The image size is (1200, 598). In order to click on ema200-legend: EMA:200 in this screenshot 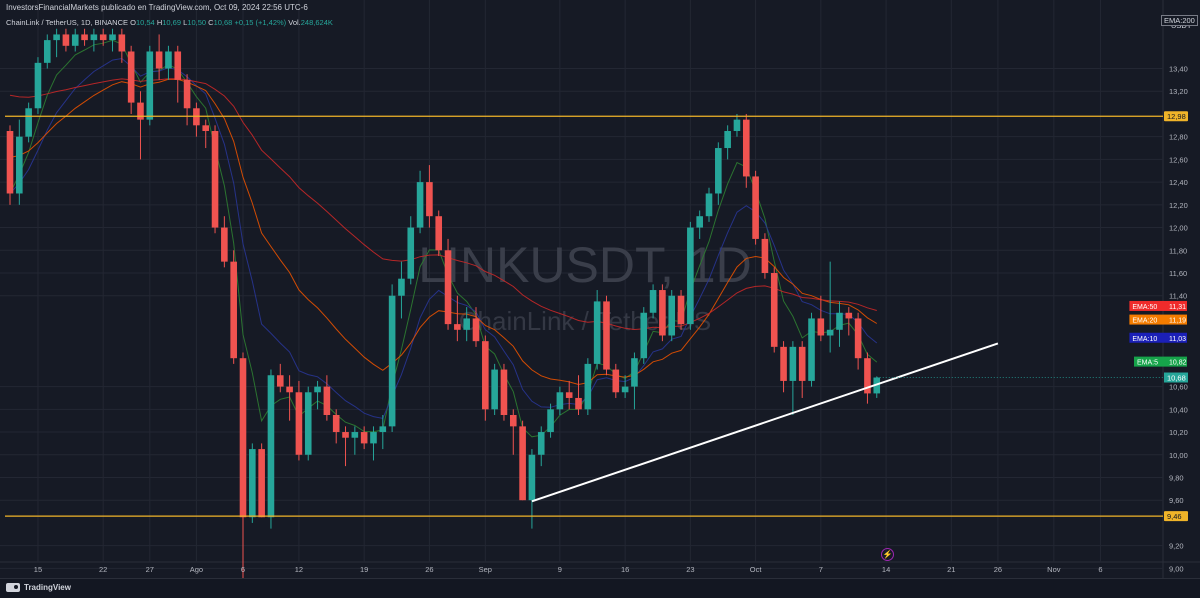, I will do `click(1179, 20)`.